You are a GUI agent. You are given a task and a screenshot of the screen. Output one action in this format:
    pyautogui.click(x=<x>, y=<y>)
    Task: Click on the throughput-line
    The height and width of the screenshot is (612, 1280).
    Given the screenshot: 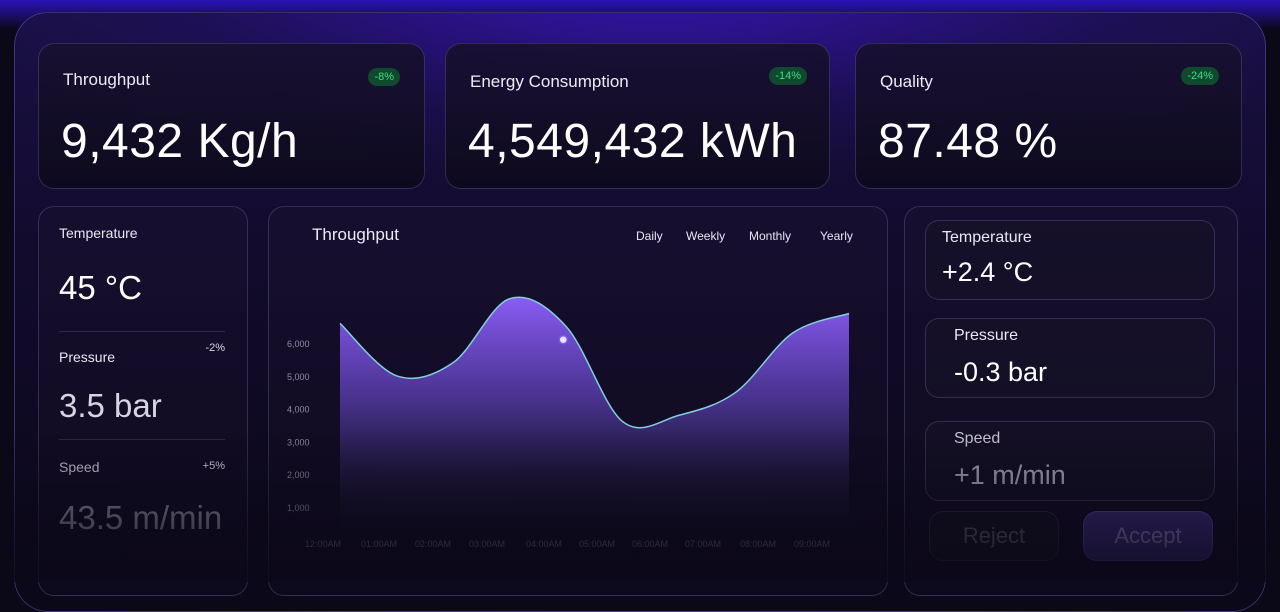 What is the action you would take?
    pyautogui.click(x=594, y=362)
    